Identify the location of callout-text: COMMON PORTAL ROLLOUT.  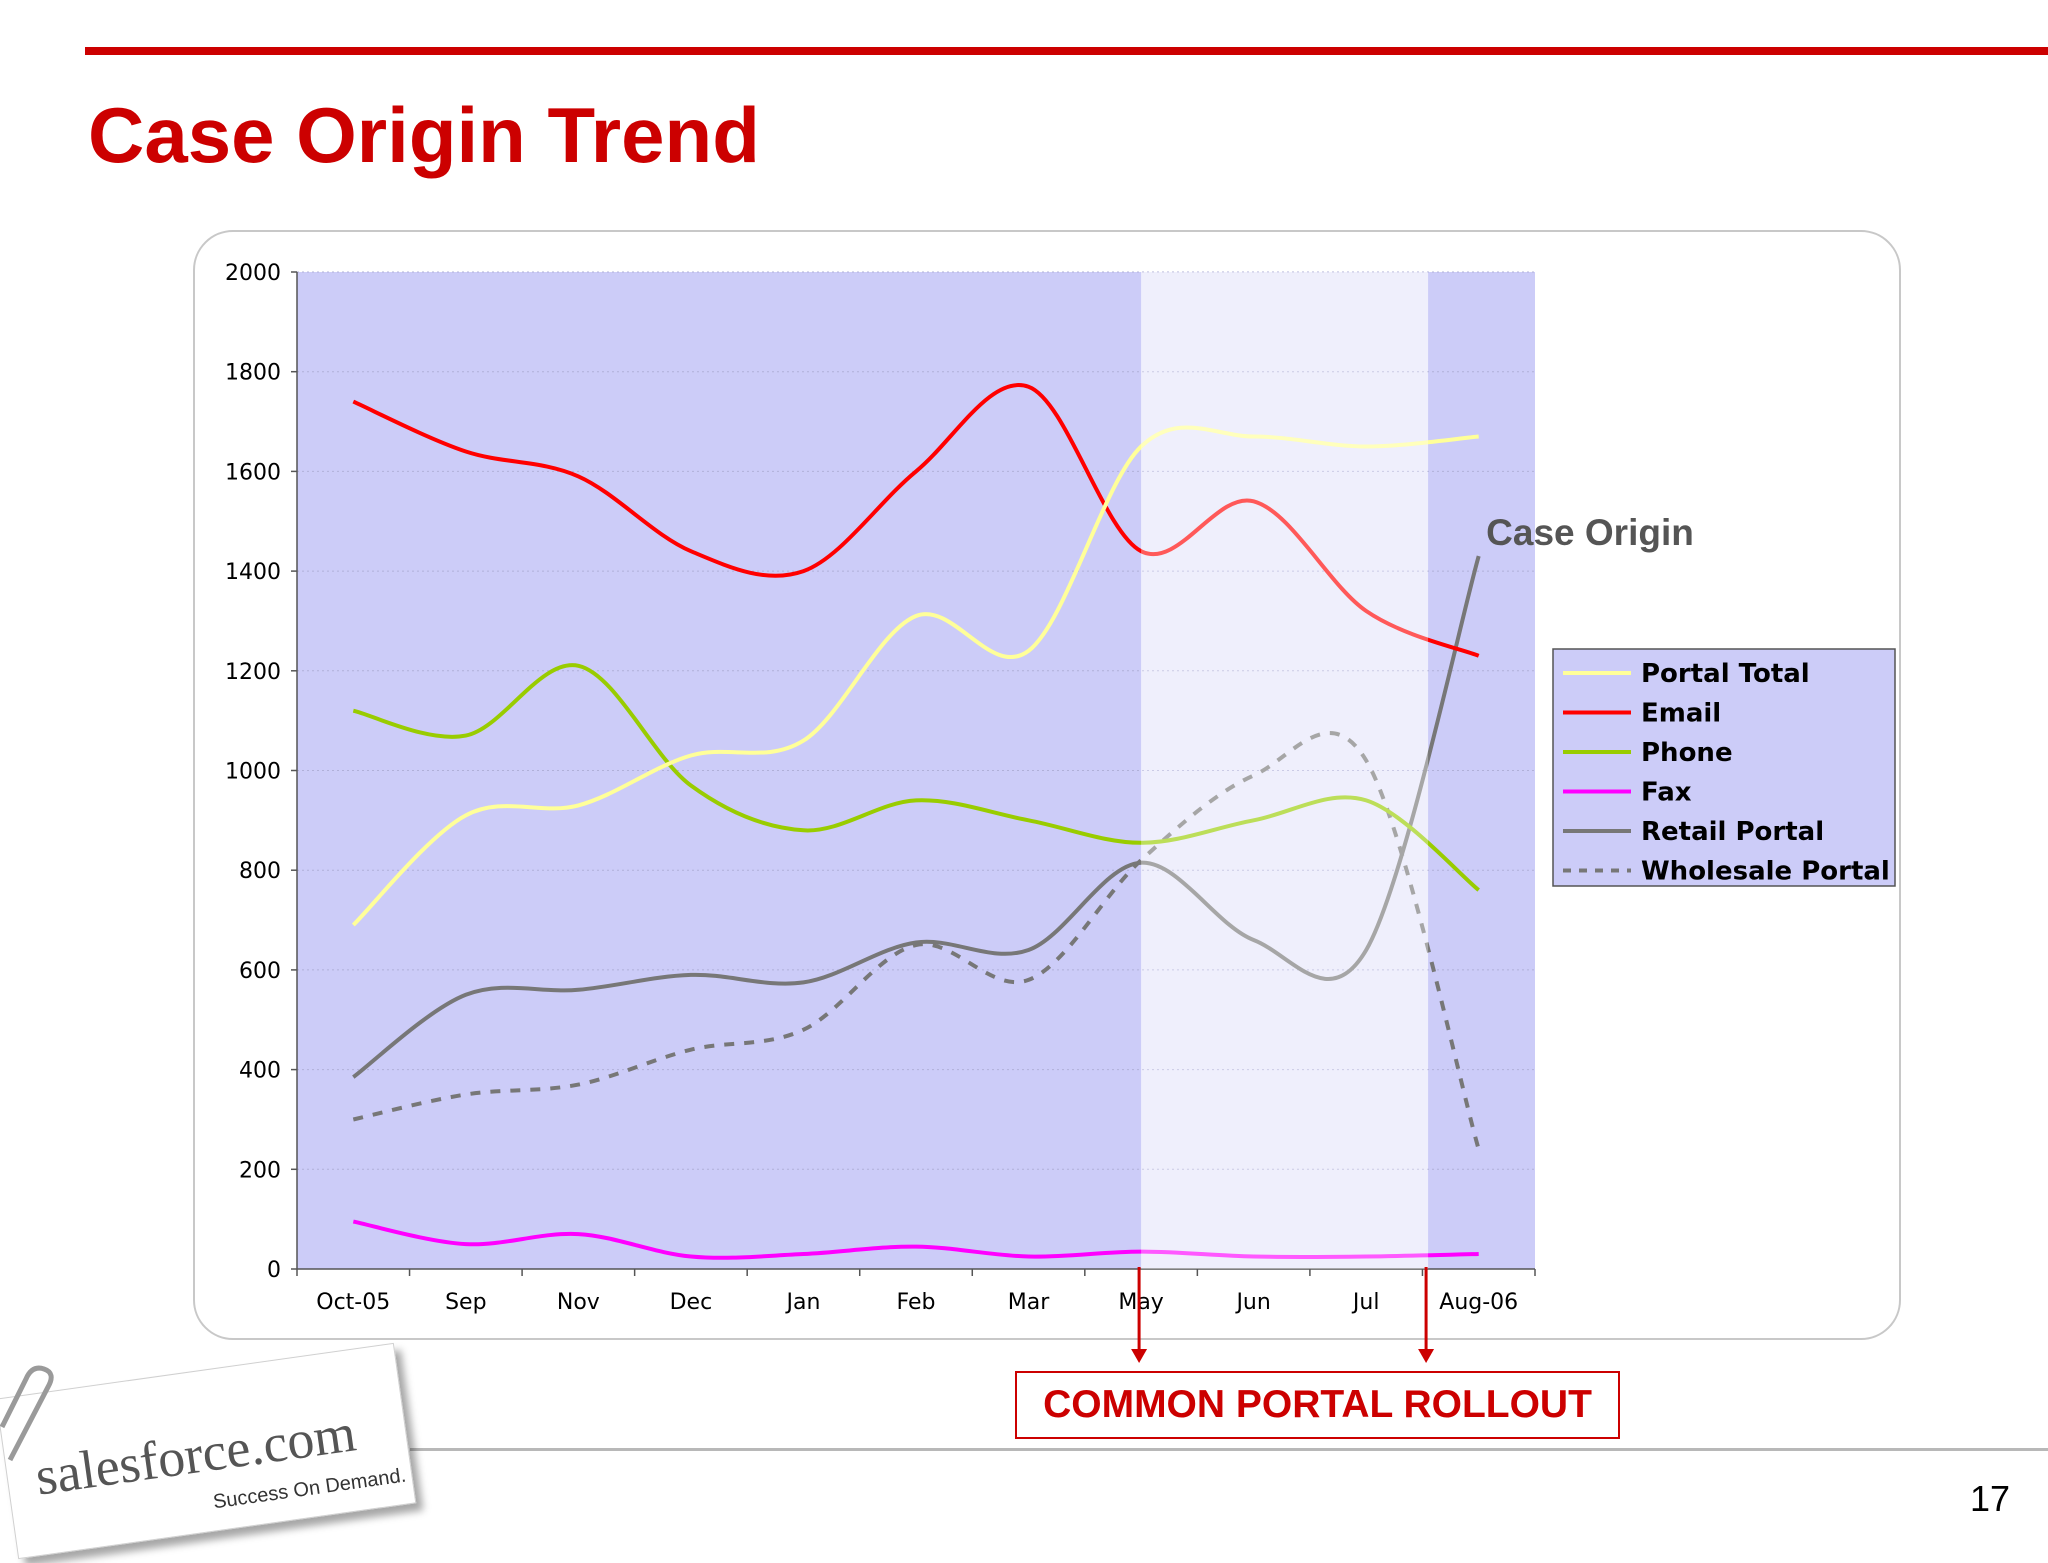
(1317, 1404).